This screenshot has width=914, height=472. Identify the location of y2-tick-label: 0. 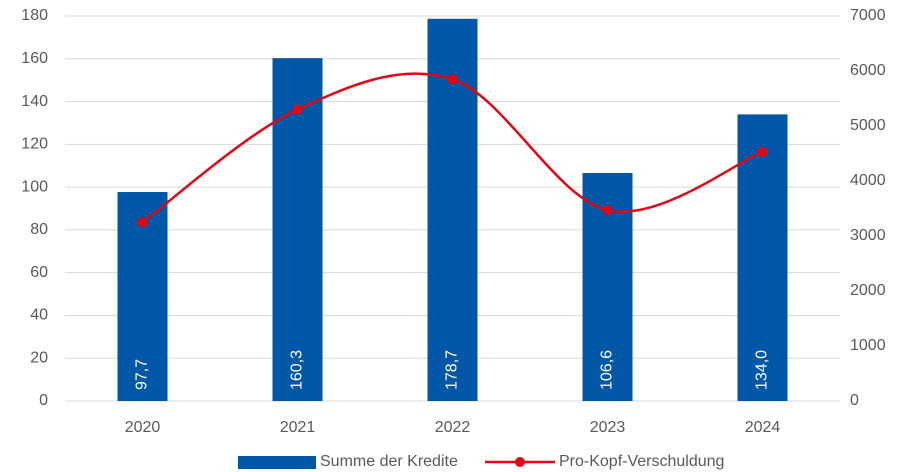
(854, 400).